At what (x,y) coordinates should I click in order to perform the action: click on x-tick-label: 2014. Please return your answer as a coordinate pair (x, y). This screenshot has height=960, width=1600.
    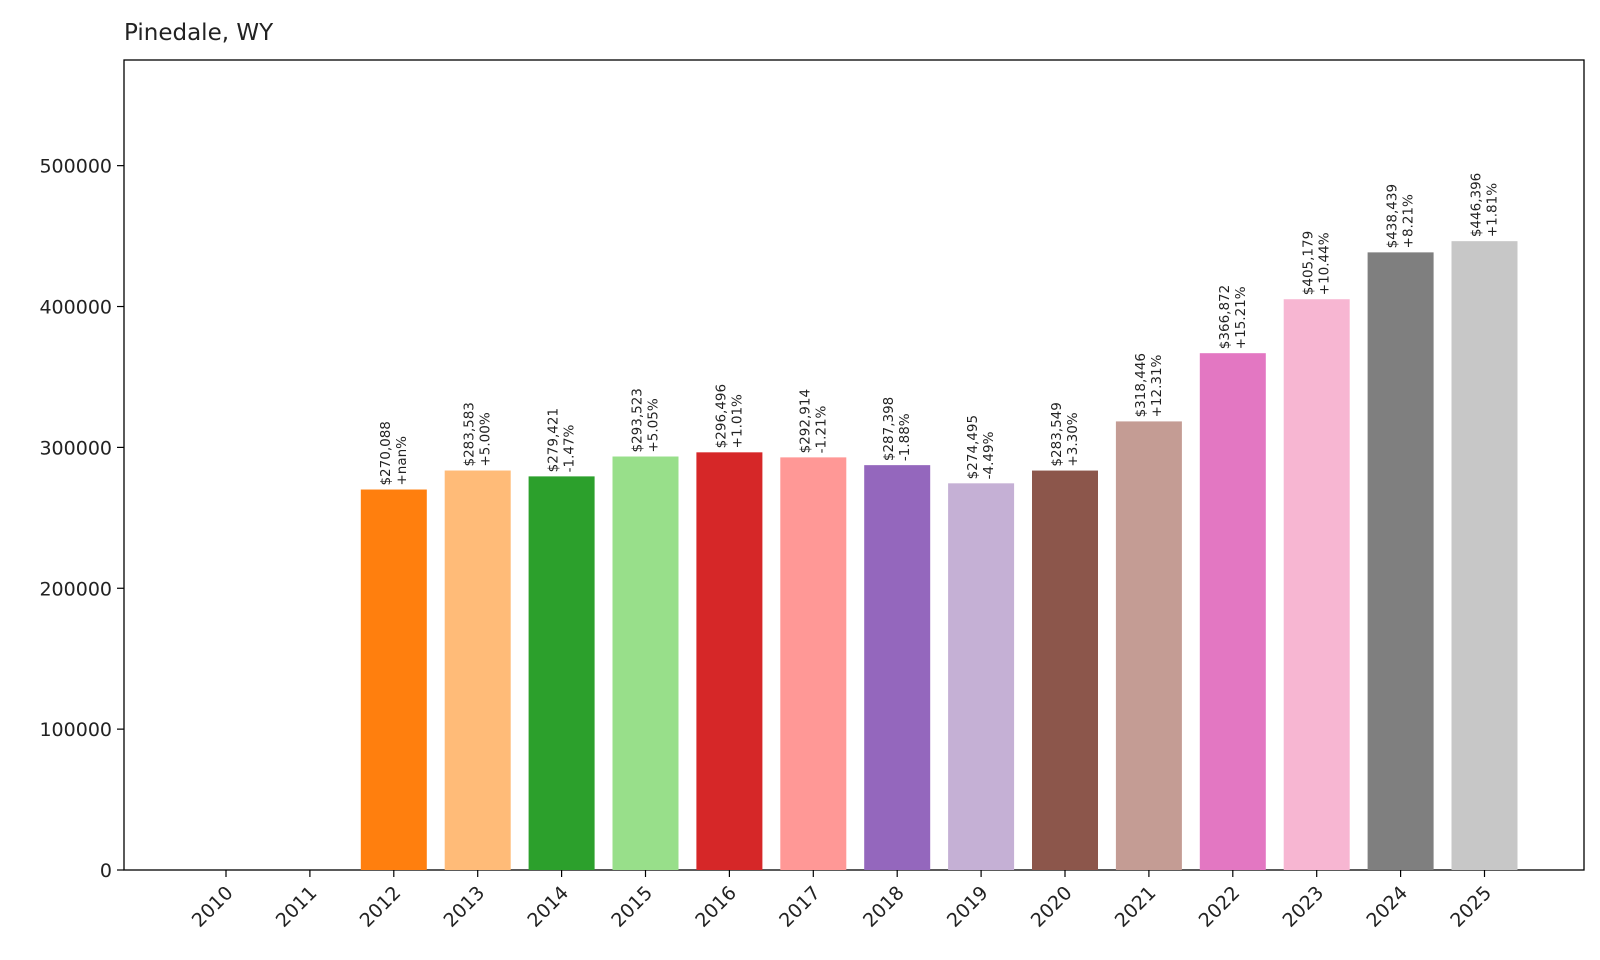
    Looking at the image, I should click on (548, 907).